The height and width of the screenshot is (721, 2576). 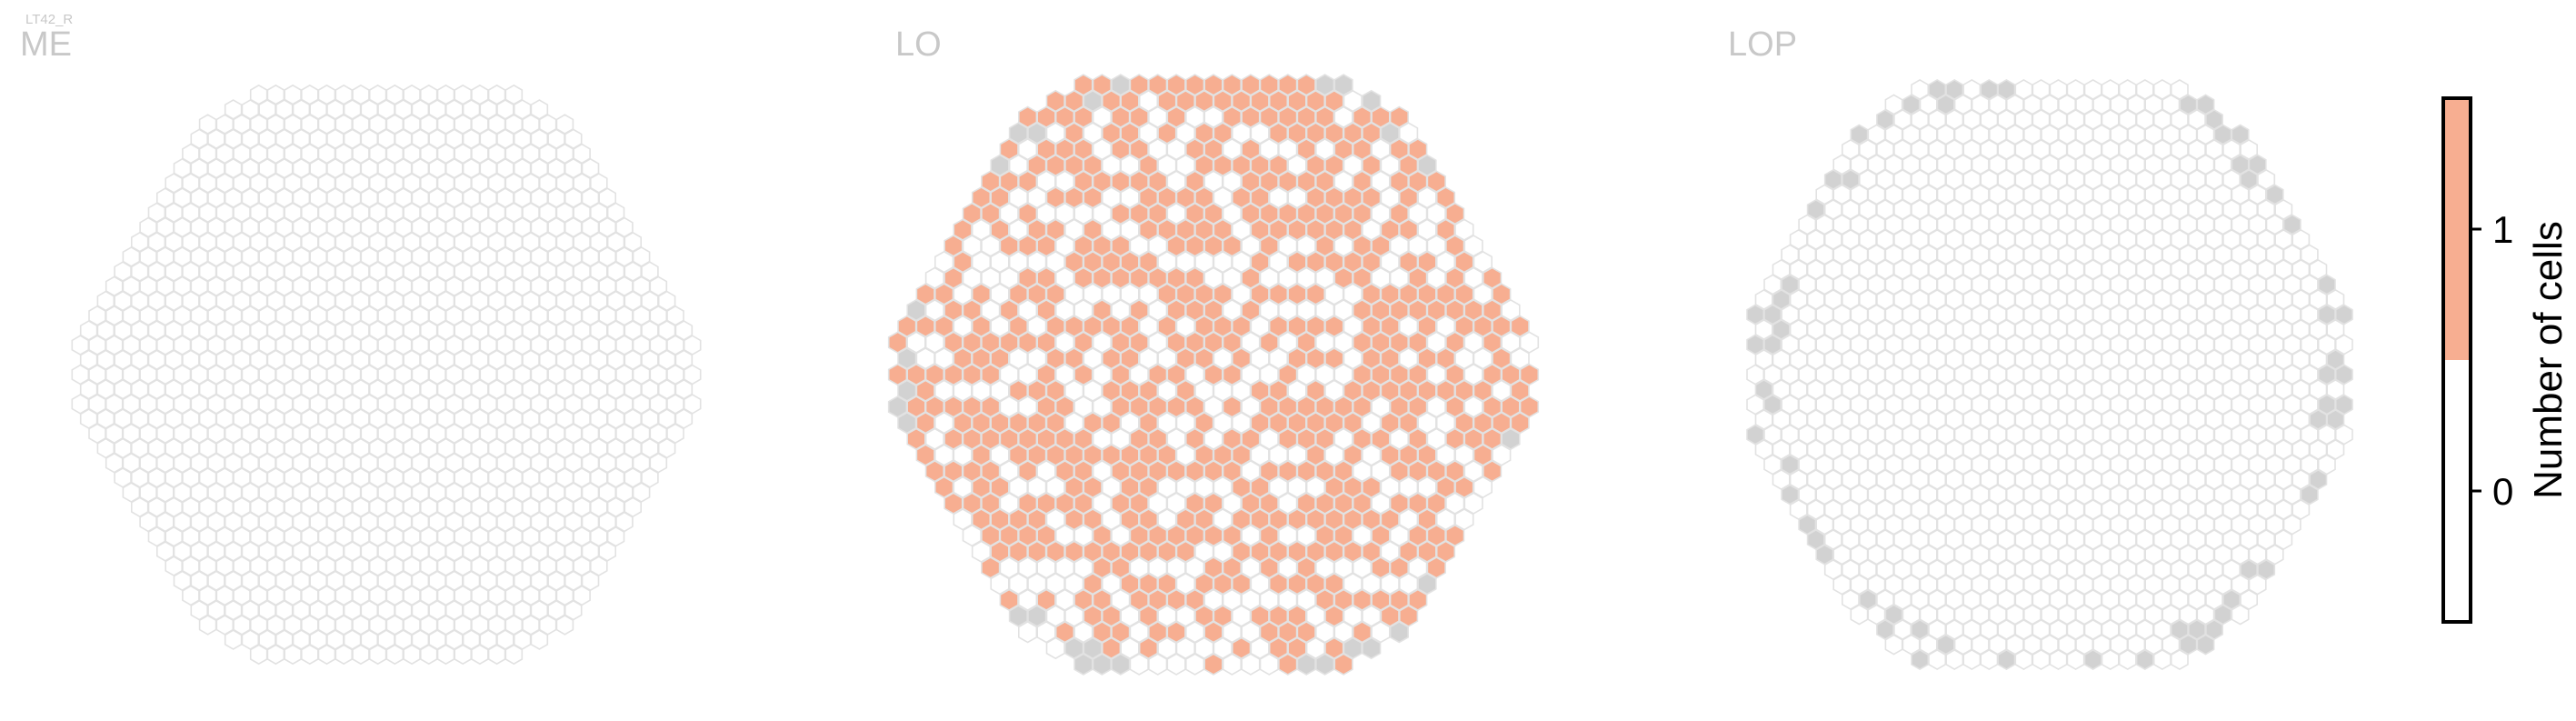 What do you see at coordinates (1762, 44) in the screenshot?
I see `panel-title-lop: LOP` at bounding box center [1762, 44].